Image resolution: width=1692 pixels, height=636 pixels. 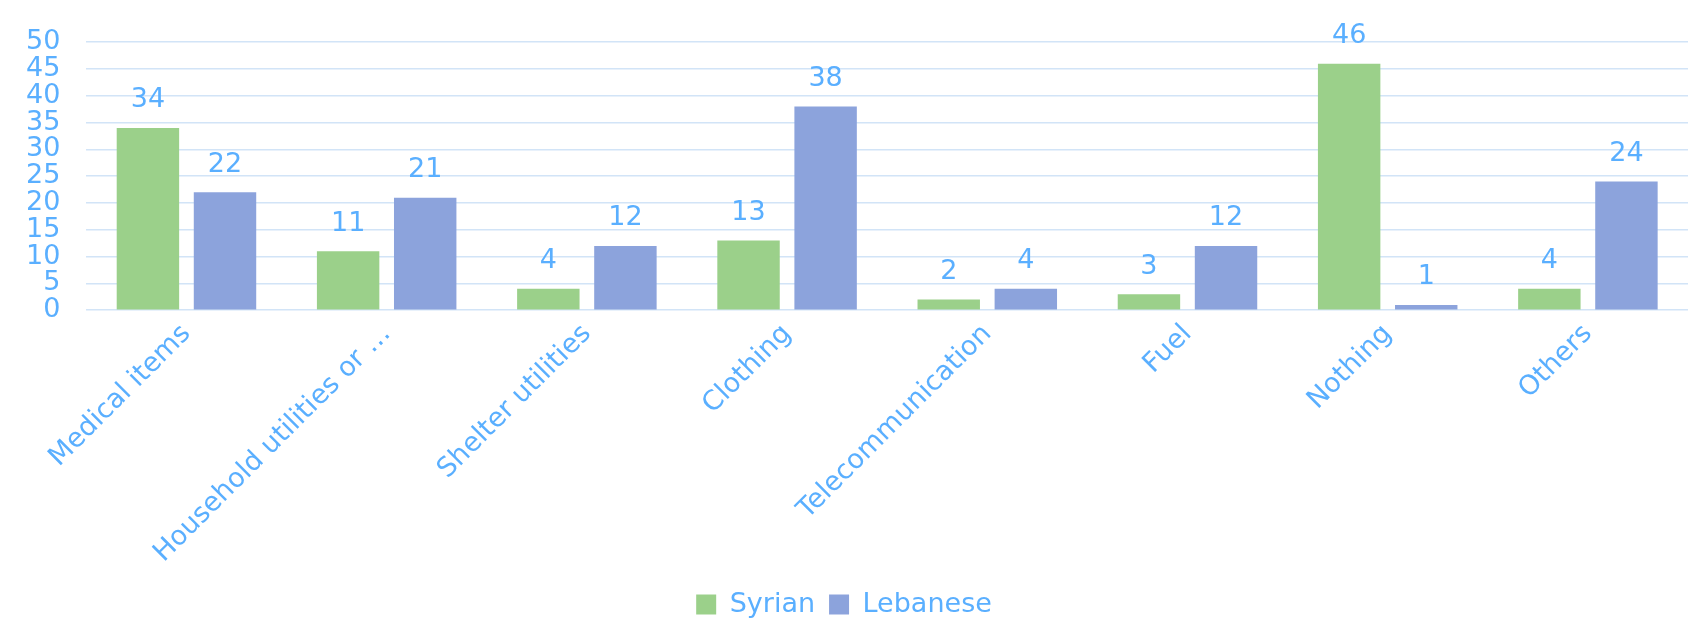 What do you see at coordinates (949, 270) in the screenshot?
I see `data-label: 2` at bounding box center [949, 270].